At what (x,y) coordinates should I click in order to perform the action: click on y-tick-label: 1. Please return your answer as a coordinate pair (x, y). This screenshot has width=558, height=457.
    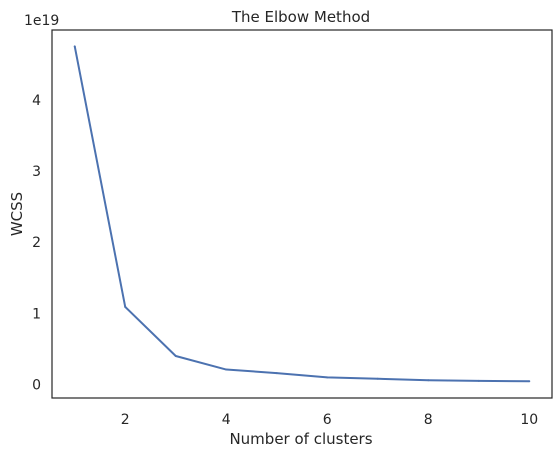
    Looking at the image, I should click on (36, 314).